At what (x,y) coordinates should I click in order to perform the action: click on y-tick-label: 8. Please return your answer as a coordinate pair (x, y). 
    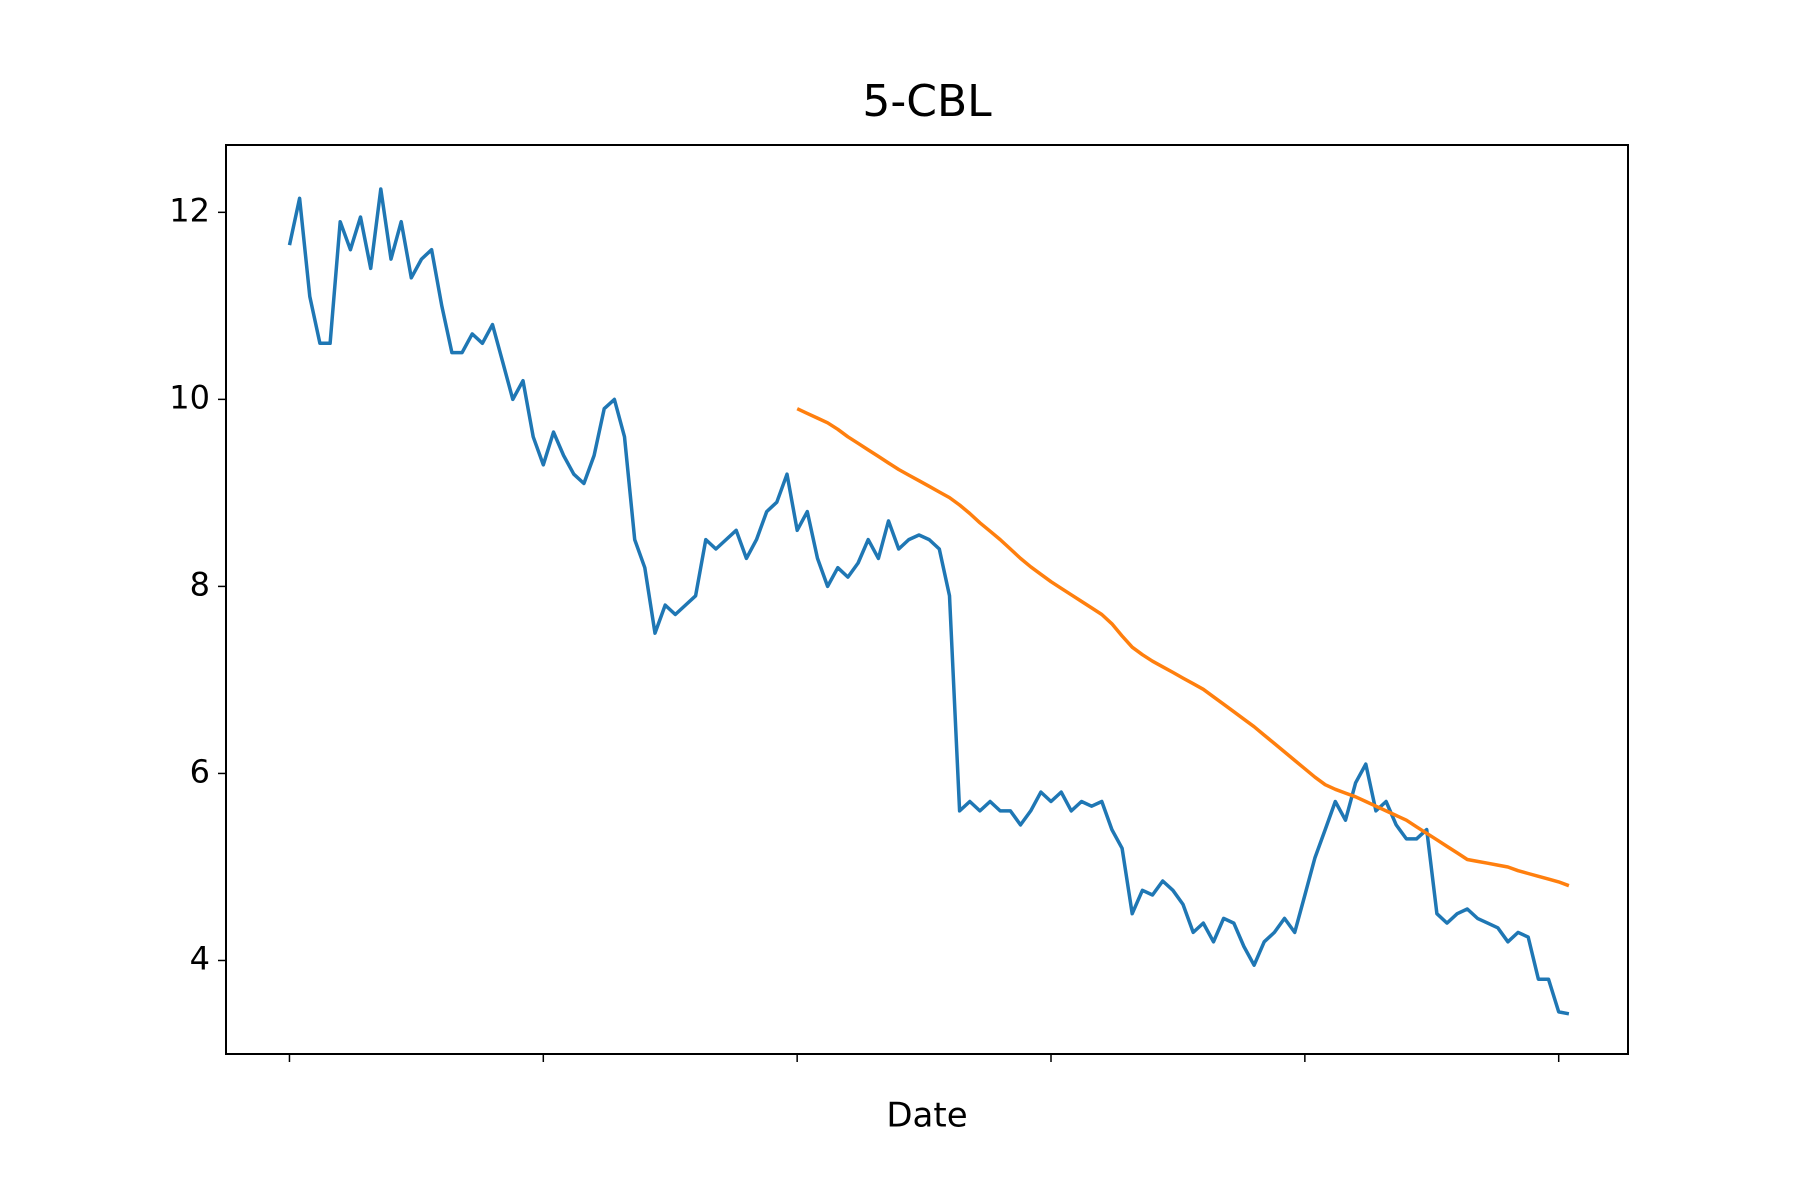
    Looking at the image, I should click on (200, 584).